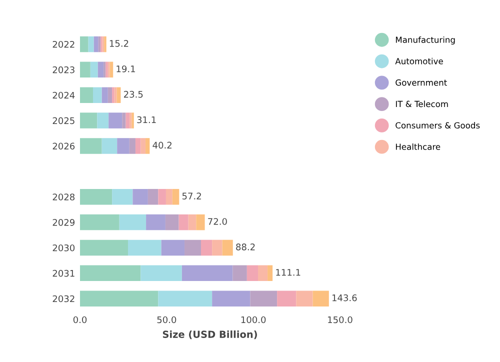  What do you see at coordinates (125, 68) in the screenshot?
I see `total-label: 19.1` at bounding box center [125, 68].